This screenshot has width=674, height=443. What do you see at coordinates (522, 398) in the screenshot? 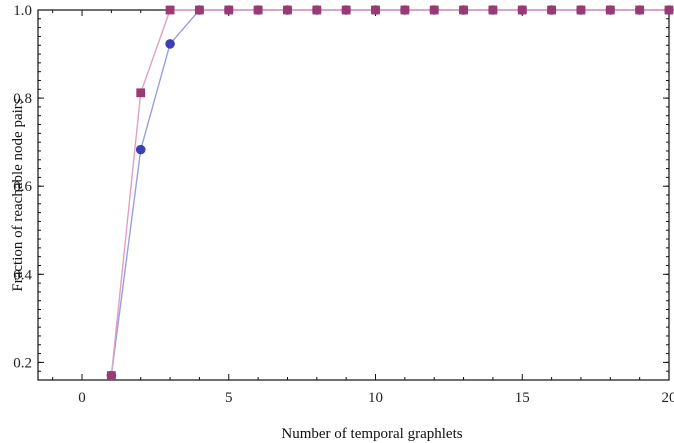
I see `x-tick-label: 15` at bounding box center [522, 398].